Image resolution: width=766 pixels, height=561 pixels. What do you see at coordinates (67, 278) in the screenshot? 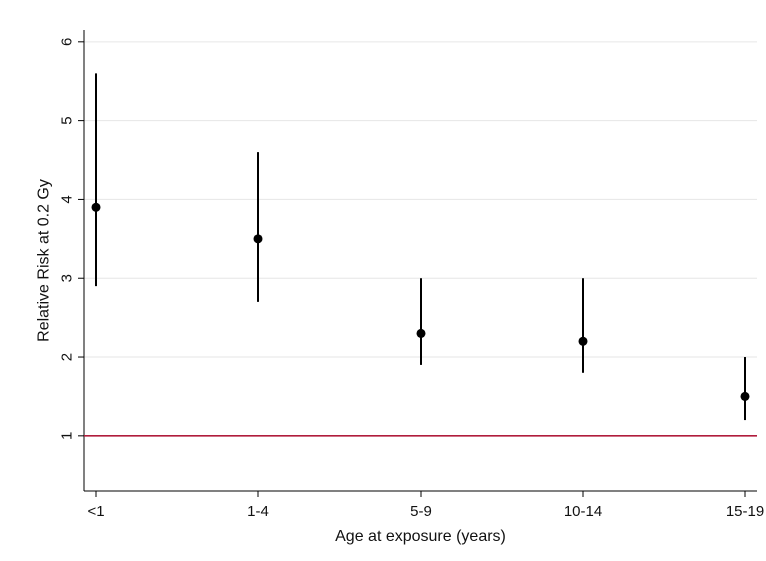
I see `y-tick-label: 3` at bounding box center [67, 278].